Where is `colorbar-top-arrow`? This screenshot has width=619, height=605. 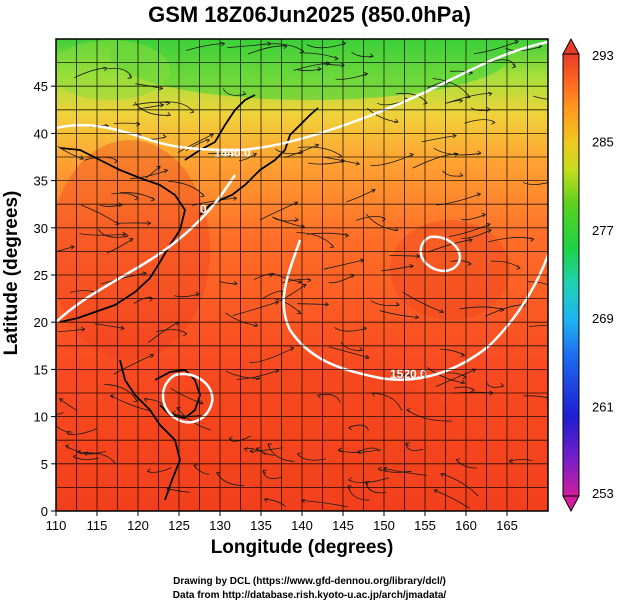 colorbar-top-arrow is located at coordinates (571, 46).